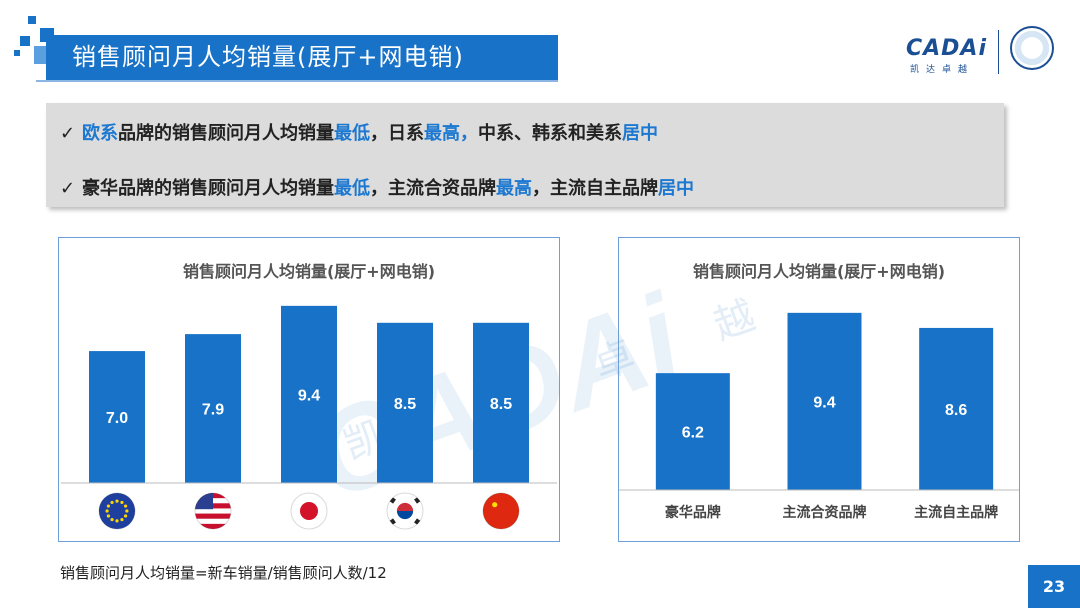 This screenshot has width=1080, height=608. I want to click on bullet-1: ✓ 欧系品牌的销售顾问月人均销量最低，日系最高，中系、韩系和美系居中, so click(359, 132).